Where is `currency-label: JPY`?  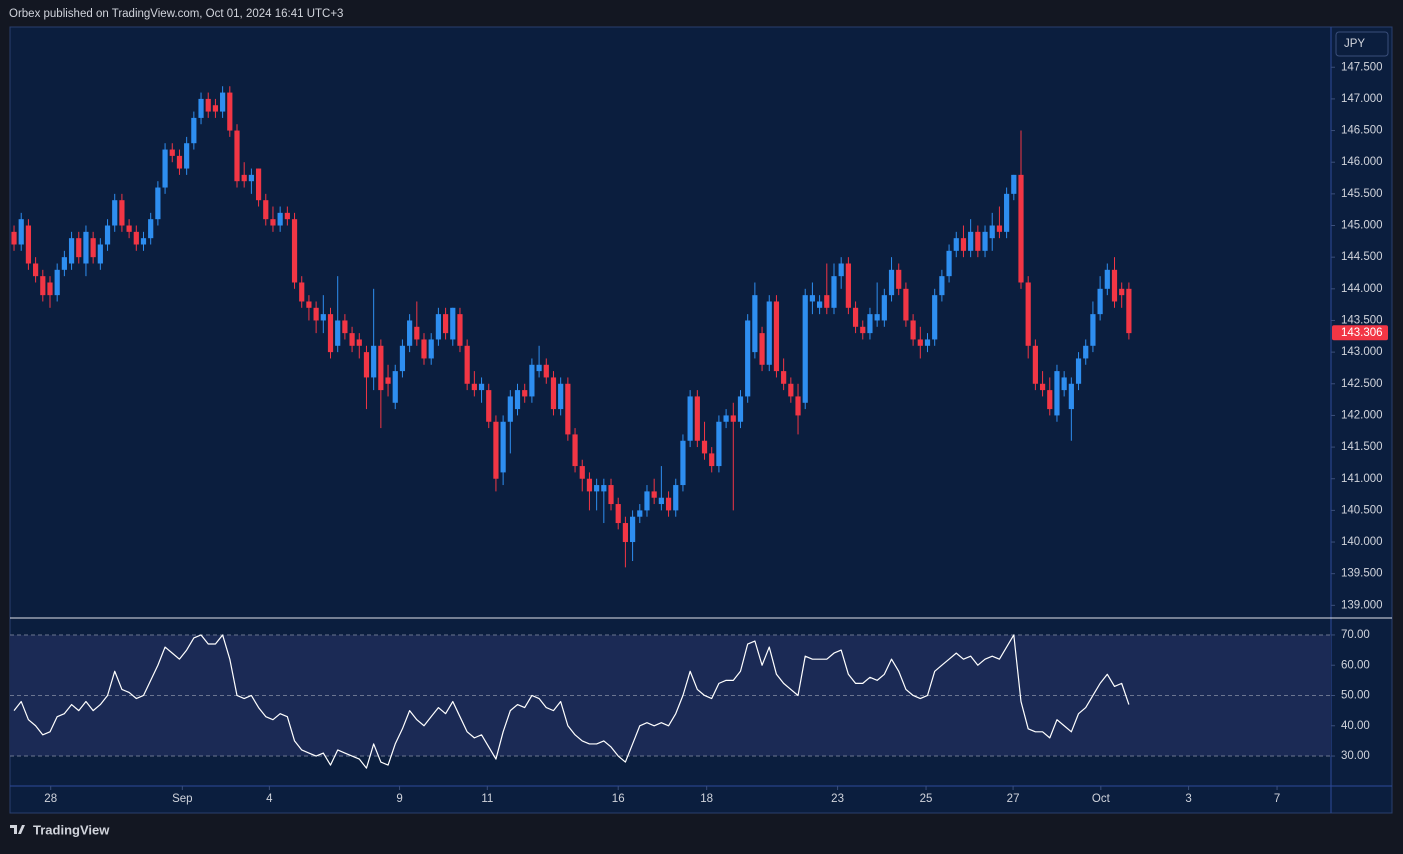
currency-label: JPY is located at coordinates (1354, 44).